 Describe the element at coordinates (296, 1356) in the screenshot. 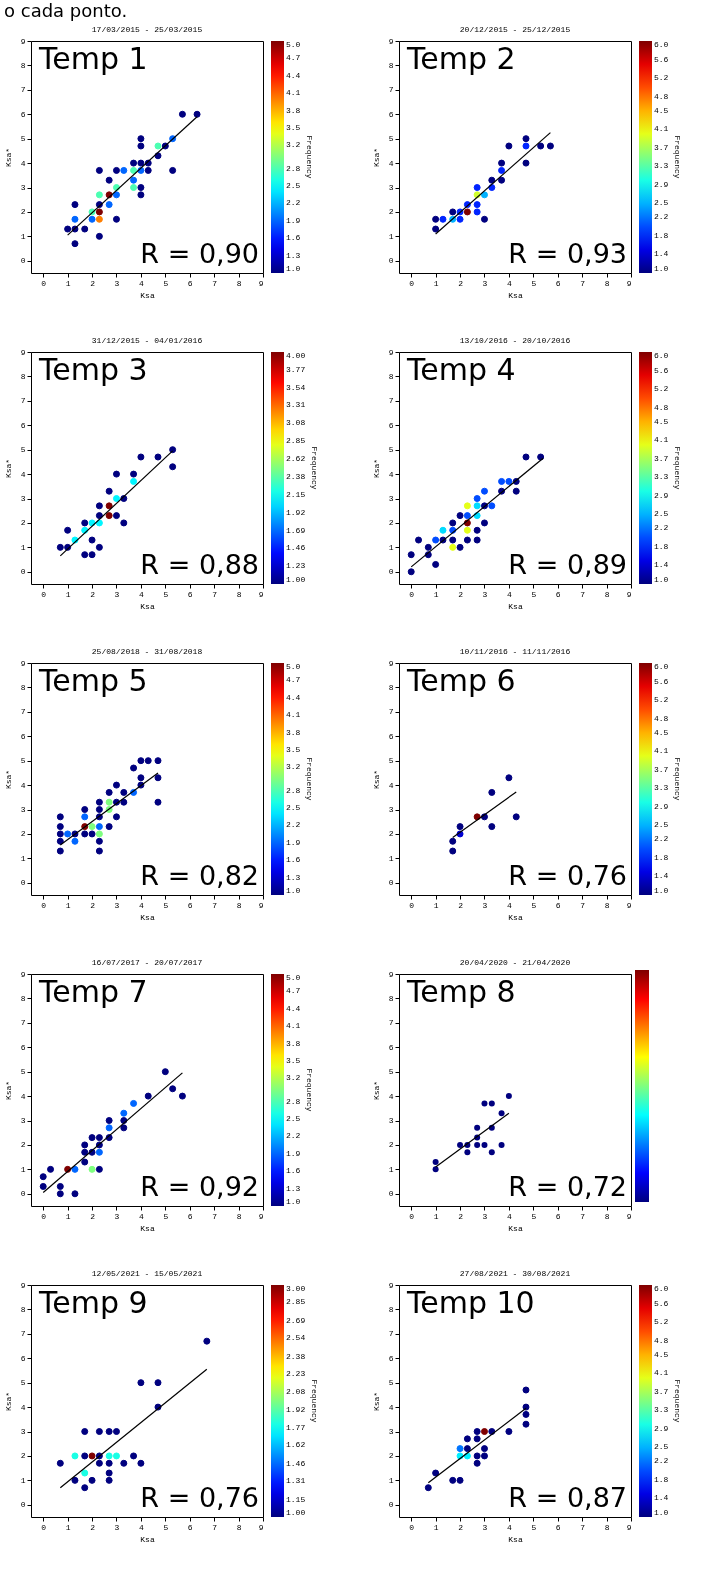

I see `color-bar-label: 2.38` at that location.